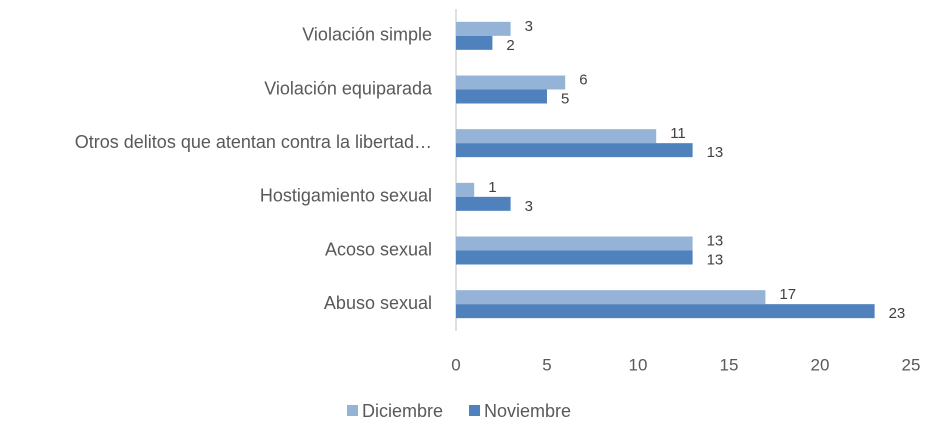 This screenshot has width=927, height=425. I want to click on legend-label: Diciembre, so click(402, 411).